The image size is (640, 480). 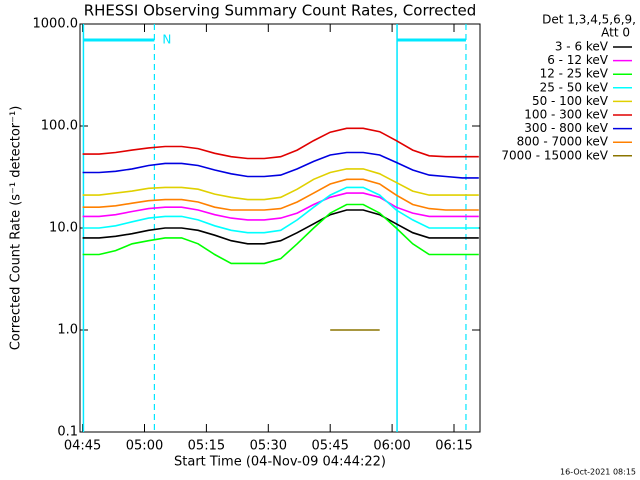 What do you see at coordinates (144, 446) in the screenshot?
I see `x-tick-label: 05:00` at bounding box center [144, 446].